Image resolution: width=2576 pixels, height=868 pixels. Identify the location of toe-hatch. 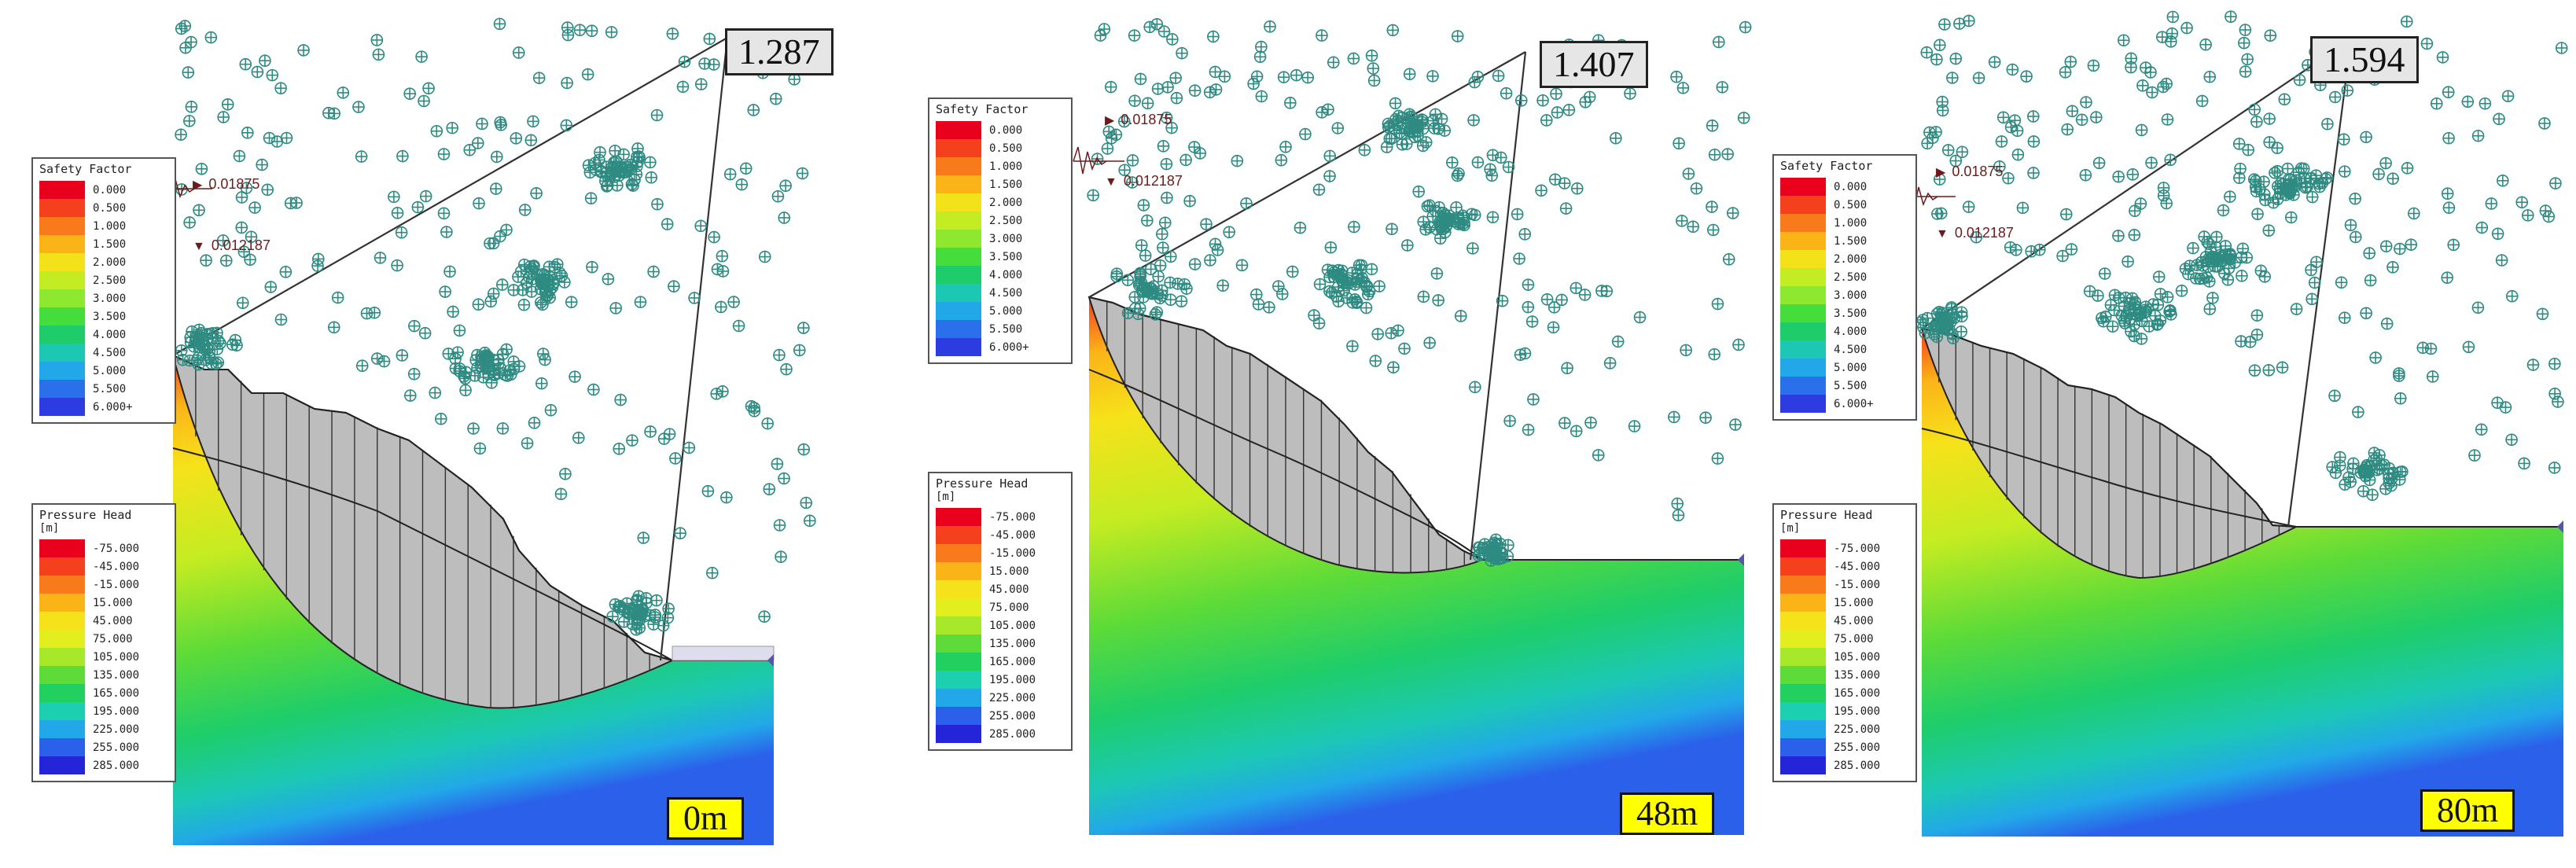
(723, 653).